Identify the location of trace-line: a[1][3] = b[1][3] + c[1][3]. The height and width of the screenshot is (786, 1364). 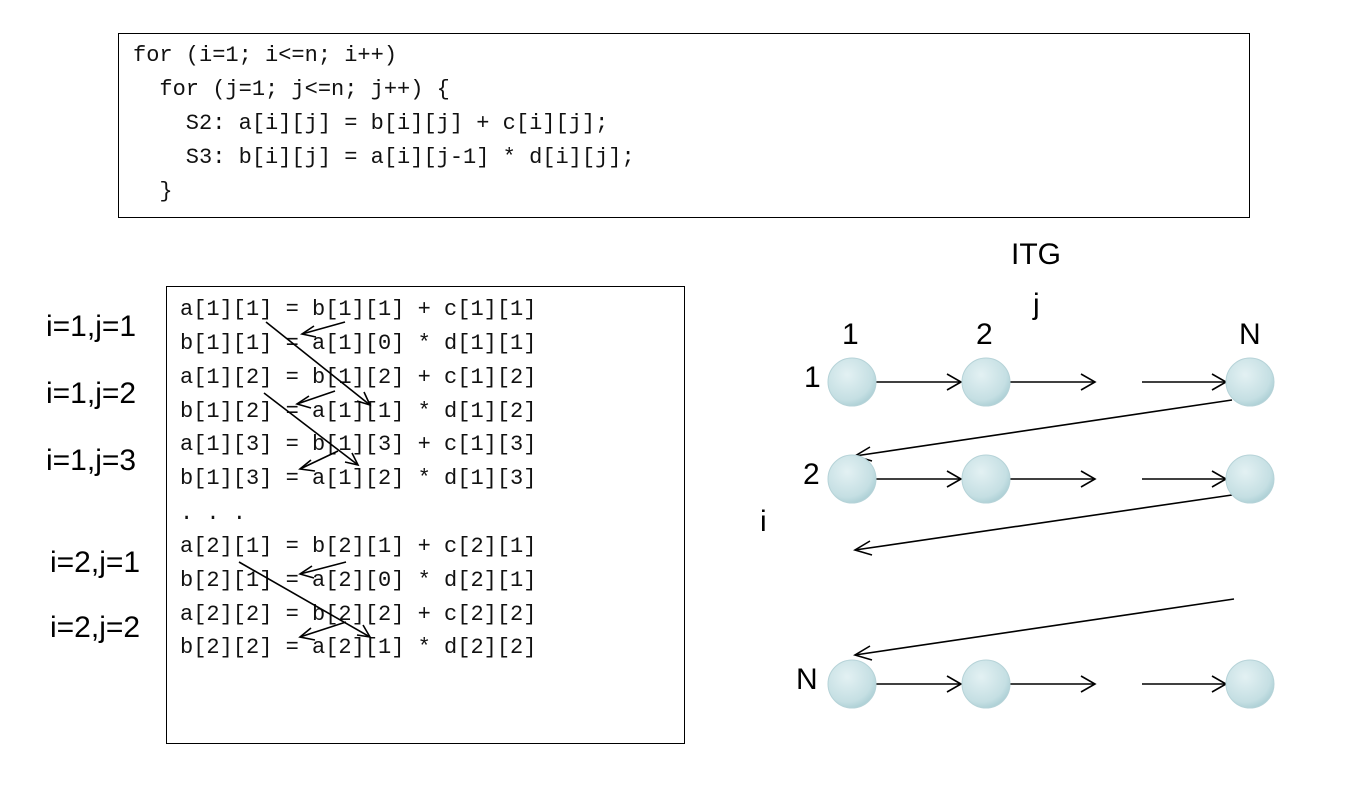
(358, 444).